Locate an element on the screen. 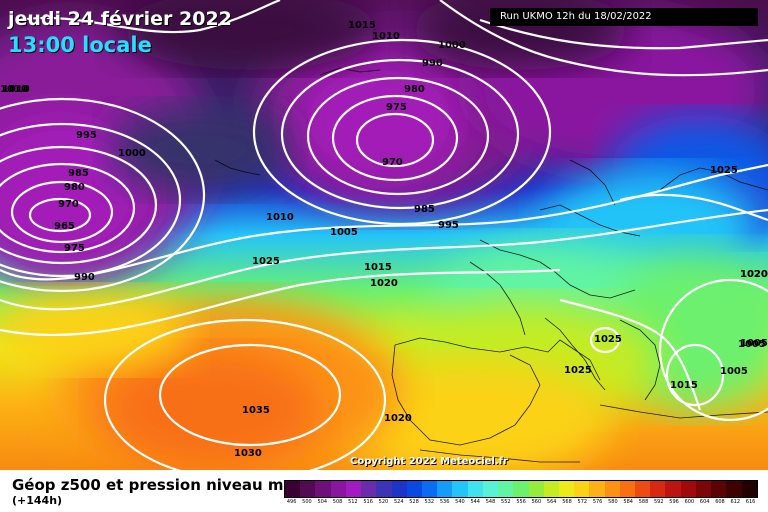 This screenshot has height=512, width=768. legend-tick-label: 508 is located at coordinates (337, 502).